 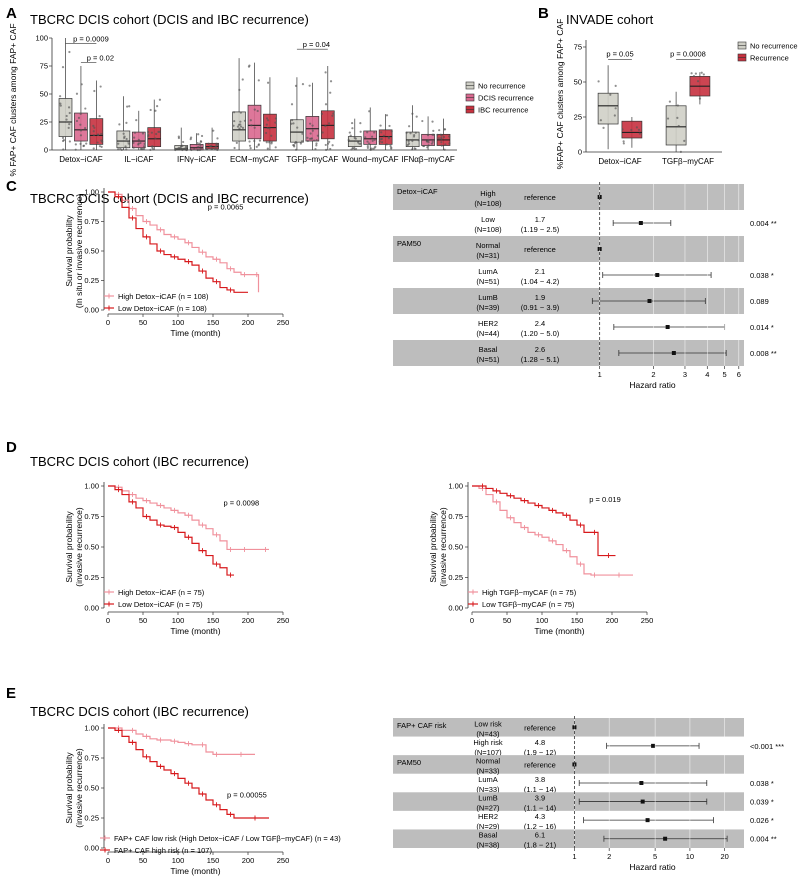 What do you see at coordinates (143, 620) in the screenshot?
I see `x-tick-label: 50` at bounding box center [143, 620].